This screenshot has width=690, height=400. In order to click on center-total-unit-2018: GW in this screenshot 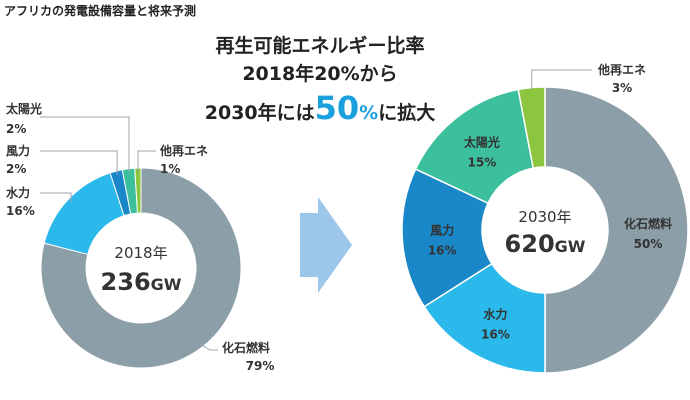, I will do `click(166, 284)`.